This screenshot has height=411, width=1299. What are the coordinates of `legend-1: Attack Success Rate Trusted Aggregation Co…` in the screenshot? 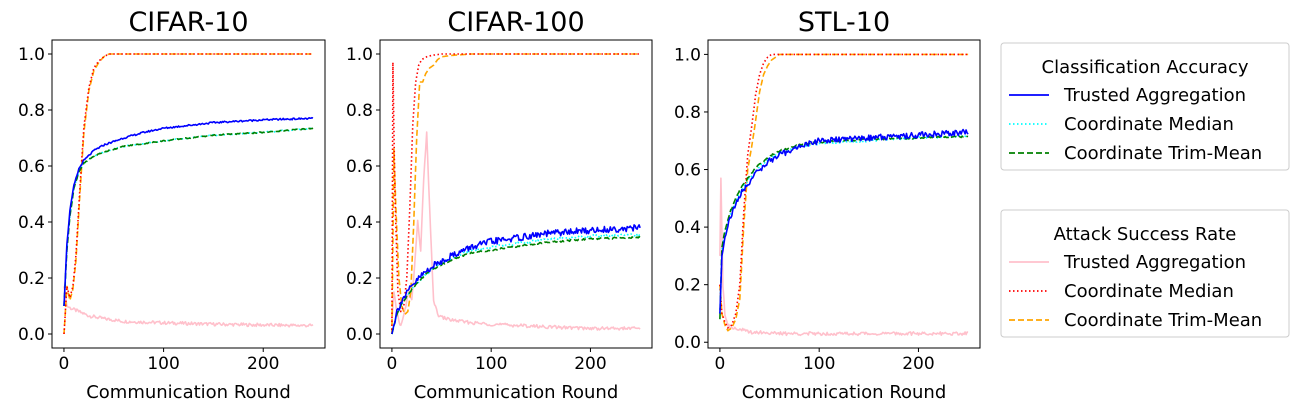 It's located at (1145, 273).